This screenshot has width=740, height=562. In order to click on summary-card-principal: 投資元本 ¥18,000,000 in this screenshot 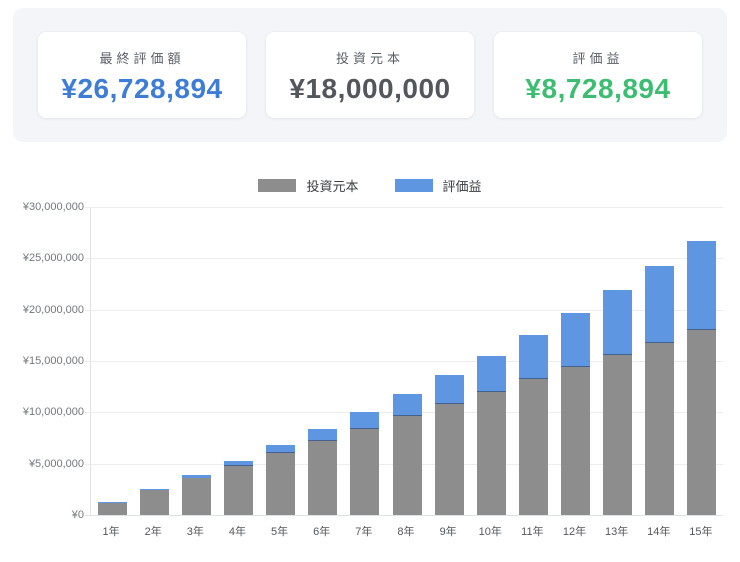, I will do `click(370, 75)`.